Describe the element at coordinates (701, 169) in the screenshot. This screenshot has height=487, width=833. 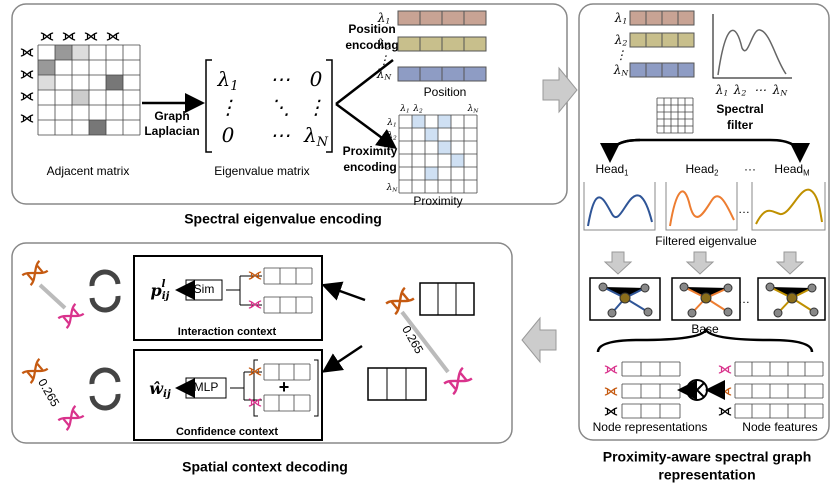
I see `math-label: Head2` at that location.